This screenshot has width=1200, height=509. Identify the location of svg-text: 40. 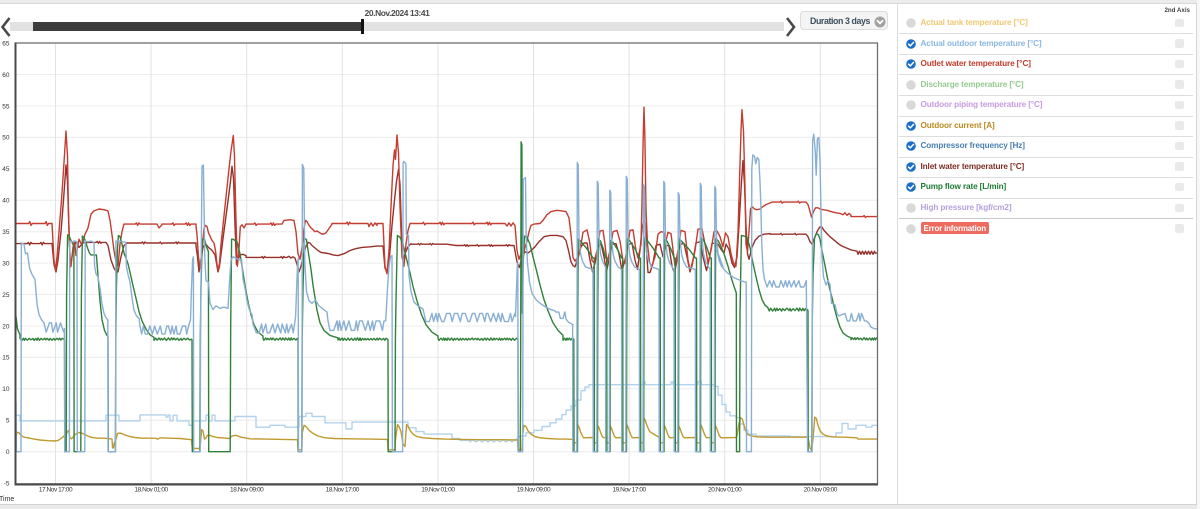
(6, 201).